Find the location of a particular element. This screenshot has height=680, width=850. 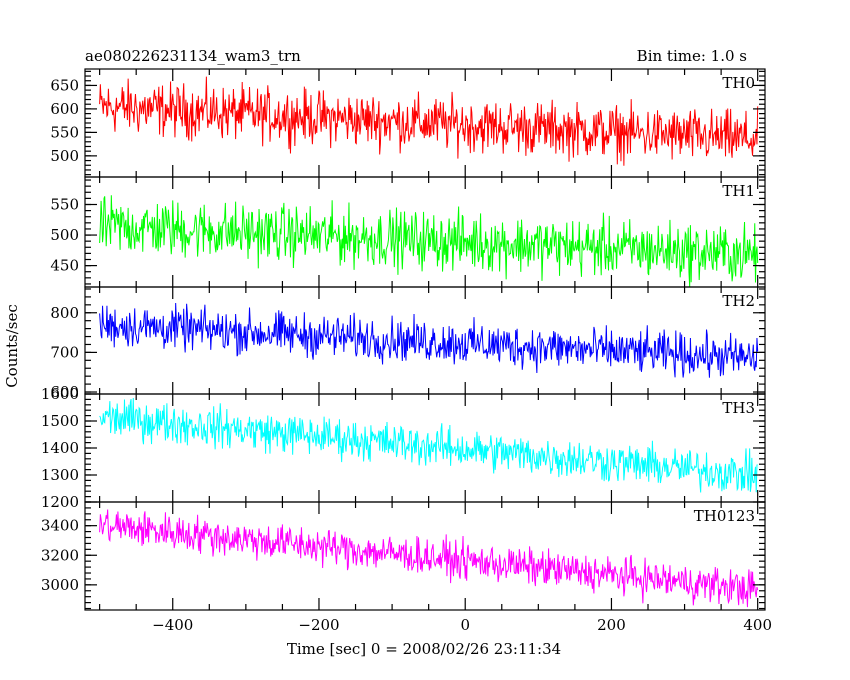

x-tick-label: −400 is located at coordinates (172, 625).